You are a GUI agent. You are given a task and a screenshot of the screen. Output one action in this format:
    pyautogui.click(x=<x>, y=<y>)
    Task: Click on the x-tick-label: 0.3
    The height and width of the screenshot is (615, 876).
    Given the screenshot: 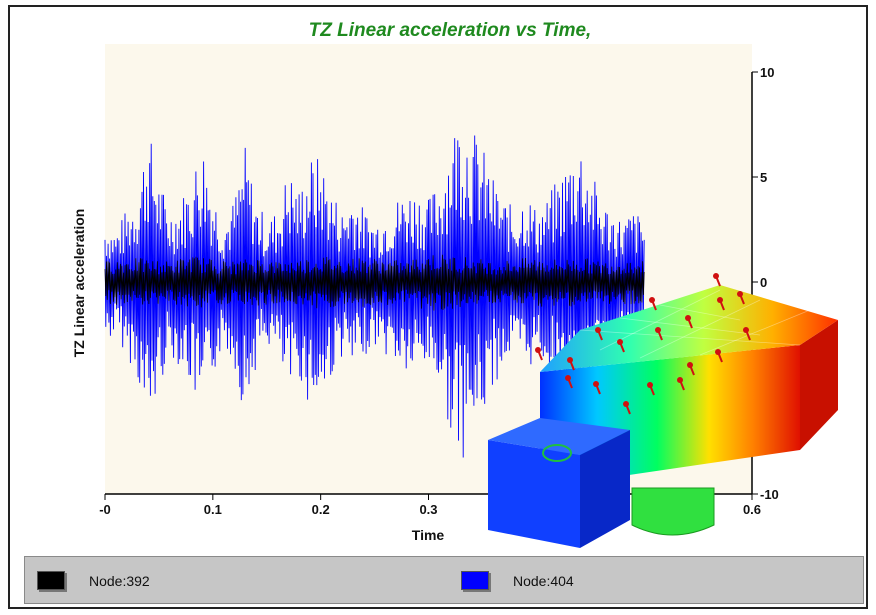 What is the action you would take?
    pyautogui.click(x=428, y=509)
    